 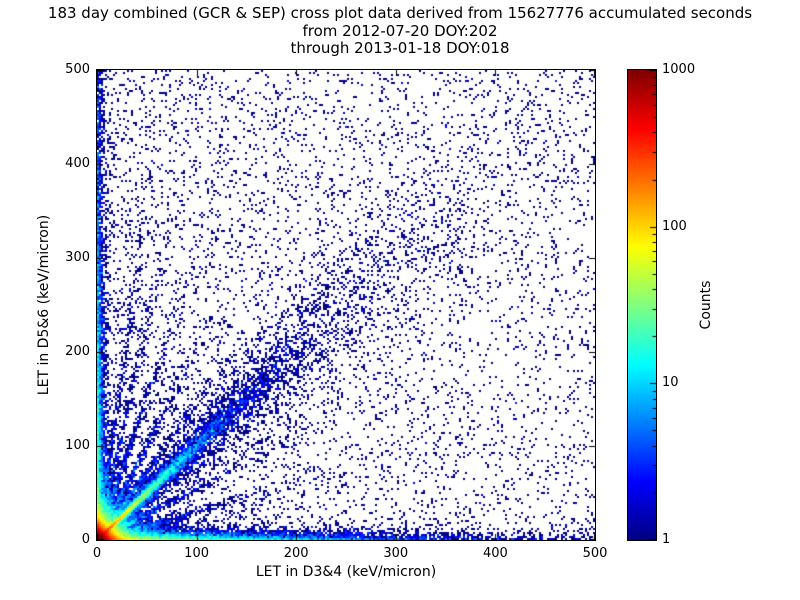 I want to click on y-tick-label: 200, so click(x=77, y=351).